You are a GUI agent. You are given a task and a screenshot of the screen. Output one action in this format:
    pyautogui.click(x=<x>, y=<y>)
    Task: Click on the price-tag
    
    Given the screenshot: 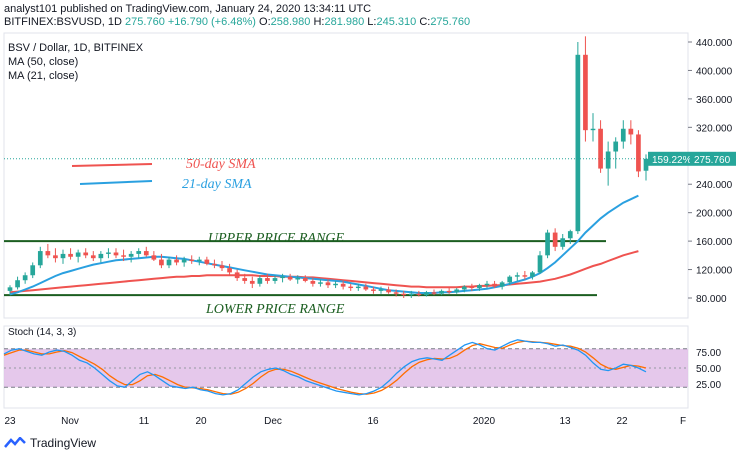 What is the action you would take?
    pyautogui.click(x=713, y=158)
    